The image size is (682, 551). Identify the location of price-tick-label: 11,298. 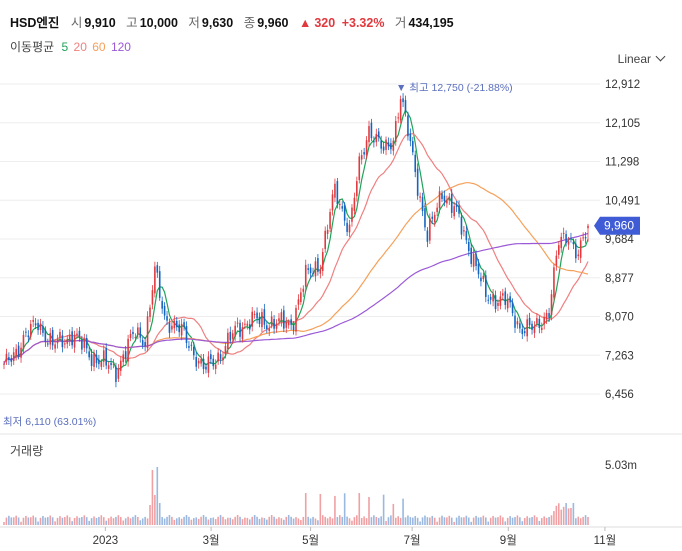
(622, 163).